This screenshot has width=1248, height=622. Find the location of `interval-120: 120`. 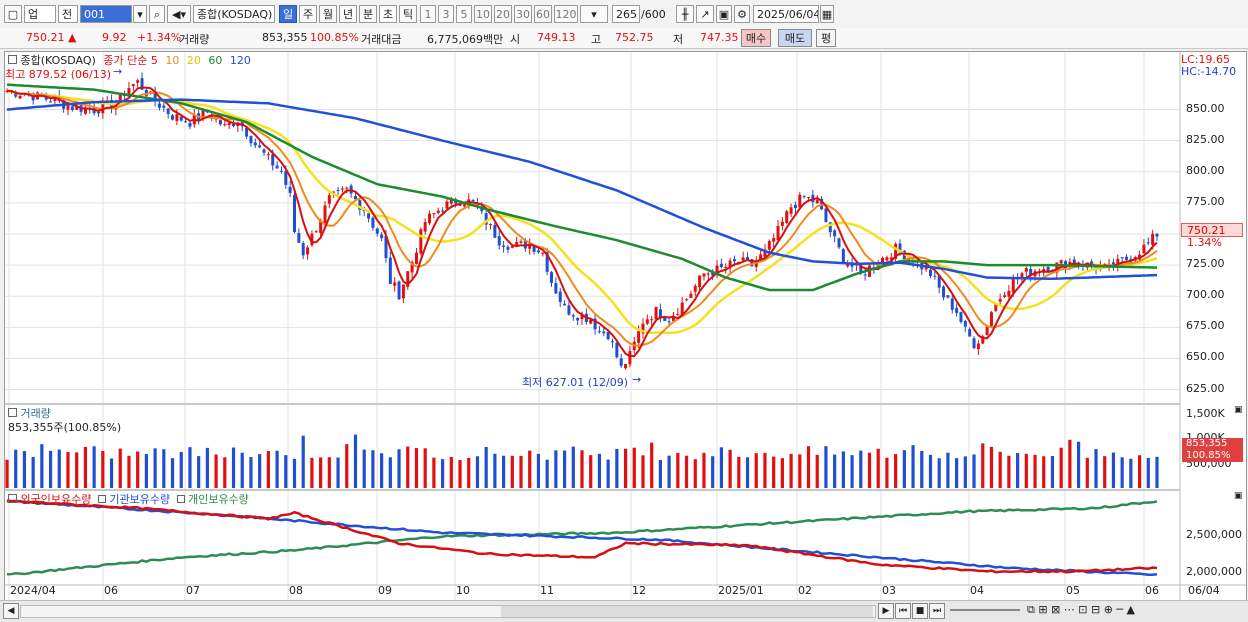

interval-120: 120 is located at coordinates (566, 14).